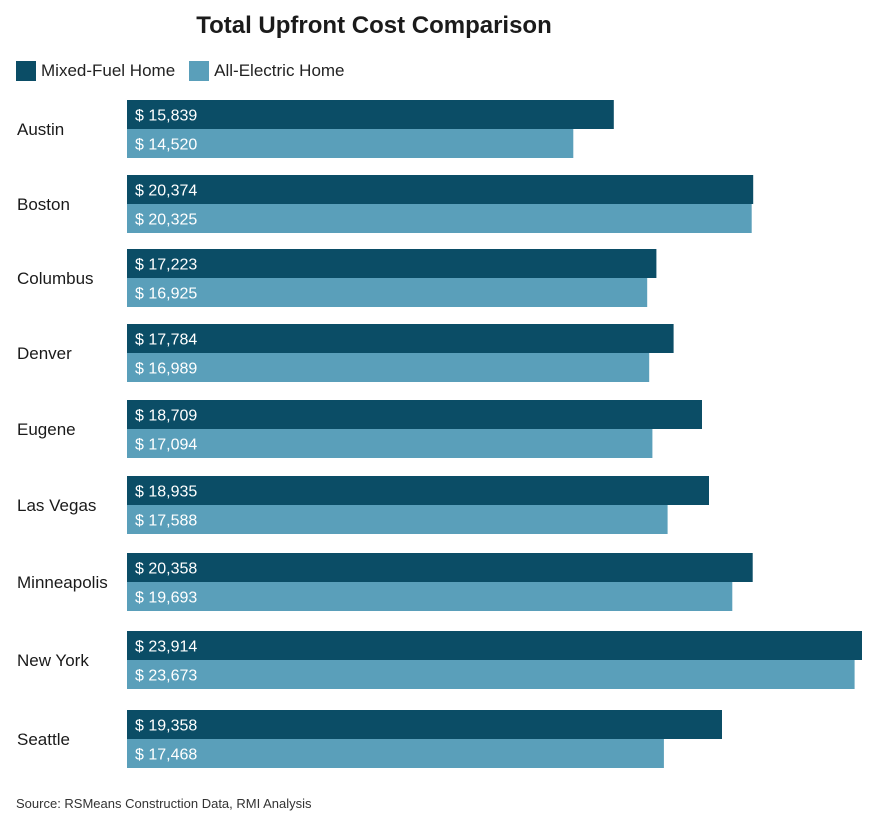 This screenshot has width=874, height=824. What do you see at coordinates (180, 71) in the screenshot?
I see `legend: Mixed-Fuel Home All-Electric Home` at bounding box center [180, 71].